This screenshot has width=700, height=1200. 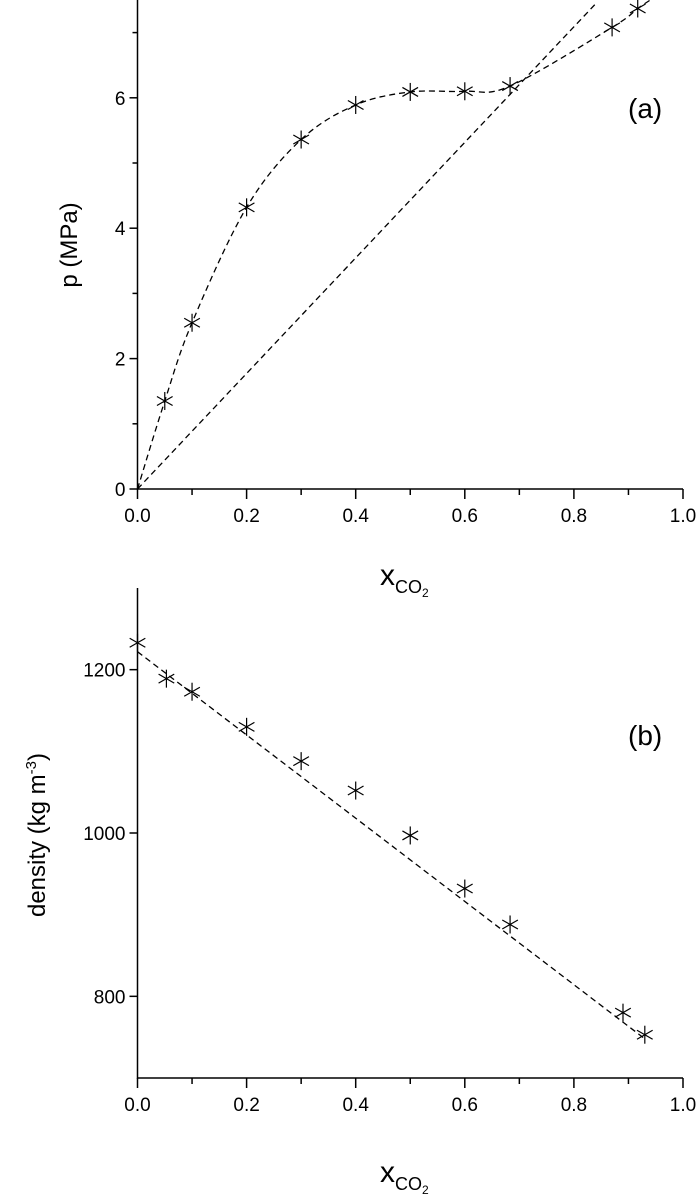 I want to click on panel-a-x-axis-title: xCO2, so click(x=404, y=579).